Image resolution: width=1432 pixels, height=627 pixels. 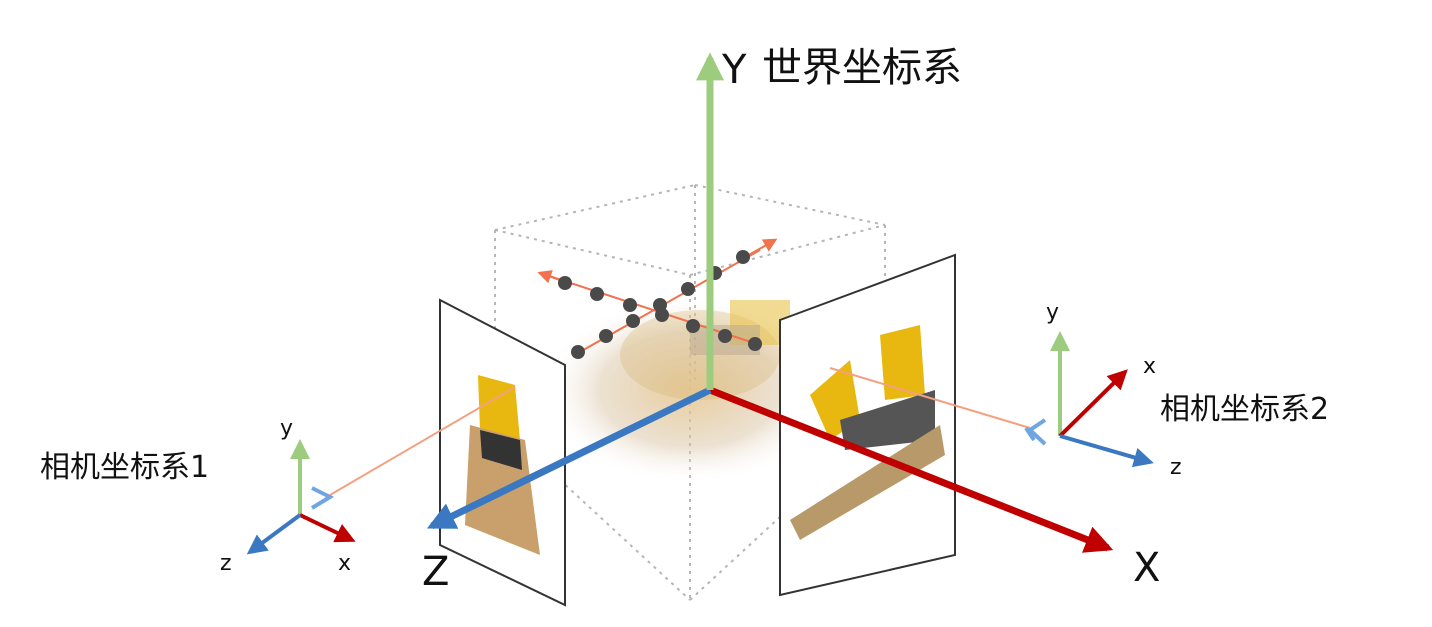 What do you see at coordinates (1147, 568) in the screenshot?
I see `world-x-label: X` at bounding box center [1147, 568].